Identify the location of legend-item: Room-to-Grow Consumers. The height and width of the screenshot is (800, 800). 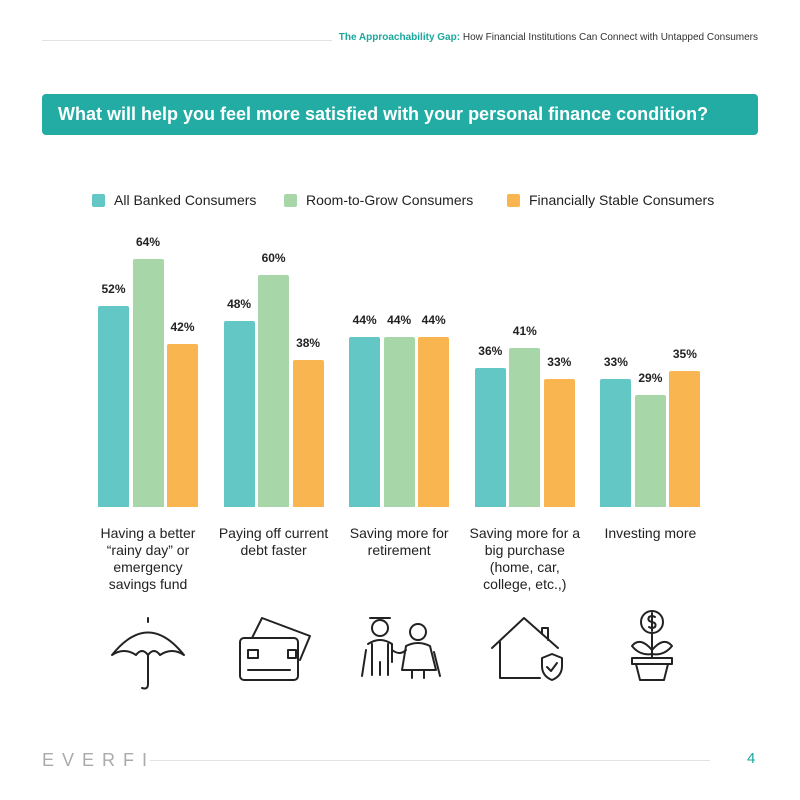
(378, 200).